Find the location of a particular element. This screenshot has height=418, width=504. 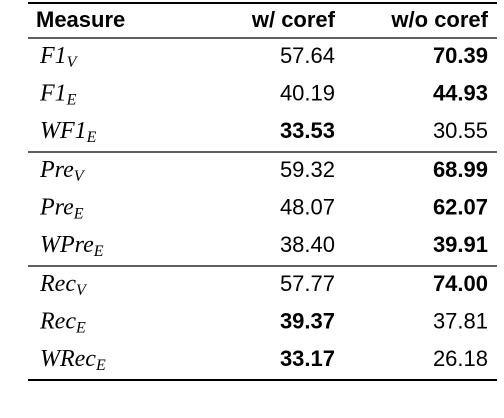

value-cell: 48.07 is located at coordinates (307, 206).